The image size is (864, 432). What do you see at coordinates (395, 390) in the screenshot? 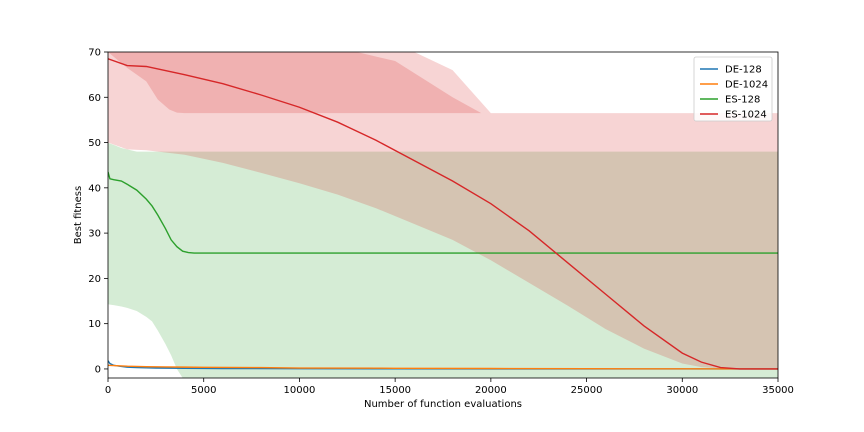
I see `x-tick-label: 15000` at bounding box center [395, 390].